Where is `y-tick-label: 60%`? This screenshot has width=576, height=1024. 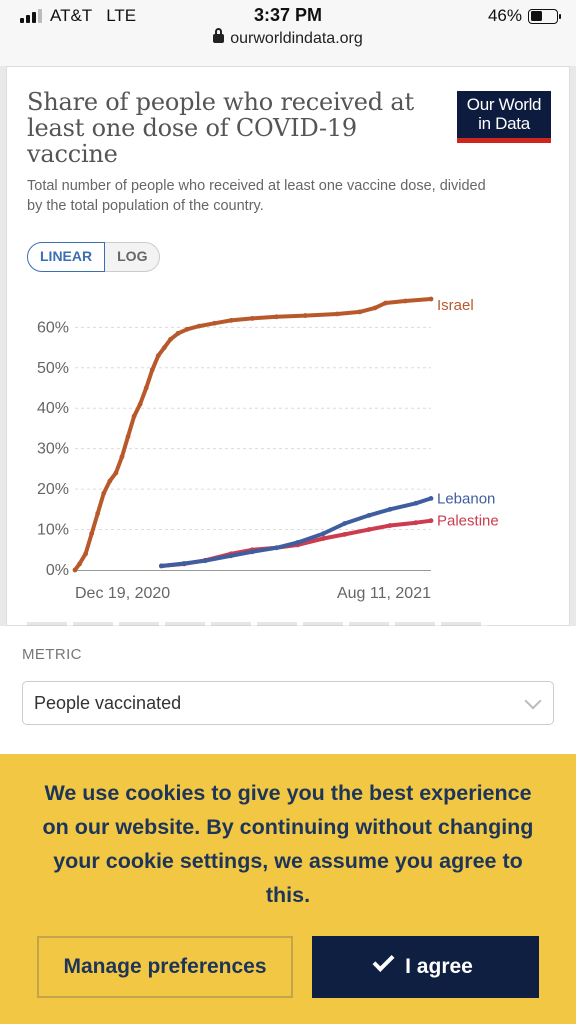
y-tick-label: 60% is located at coordinates (53, 327).